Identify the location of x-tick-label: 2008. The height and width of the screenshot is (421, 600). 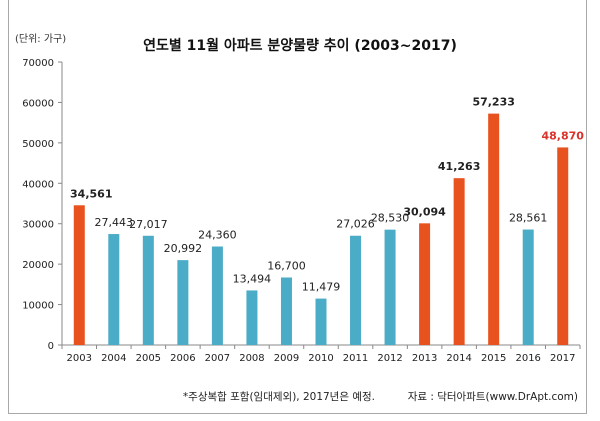
(251, 358).